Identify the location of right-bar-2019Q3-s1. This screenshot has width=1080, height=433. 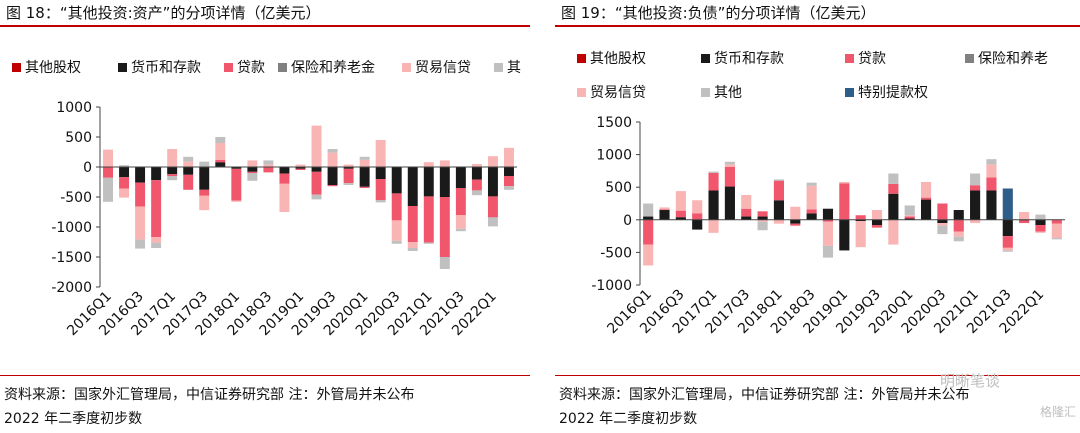
(877, 222).